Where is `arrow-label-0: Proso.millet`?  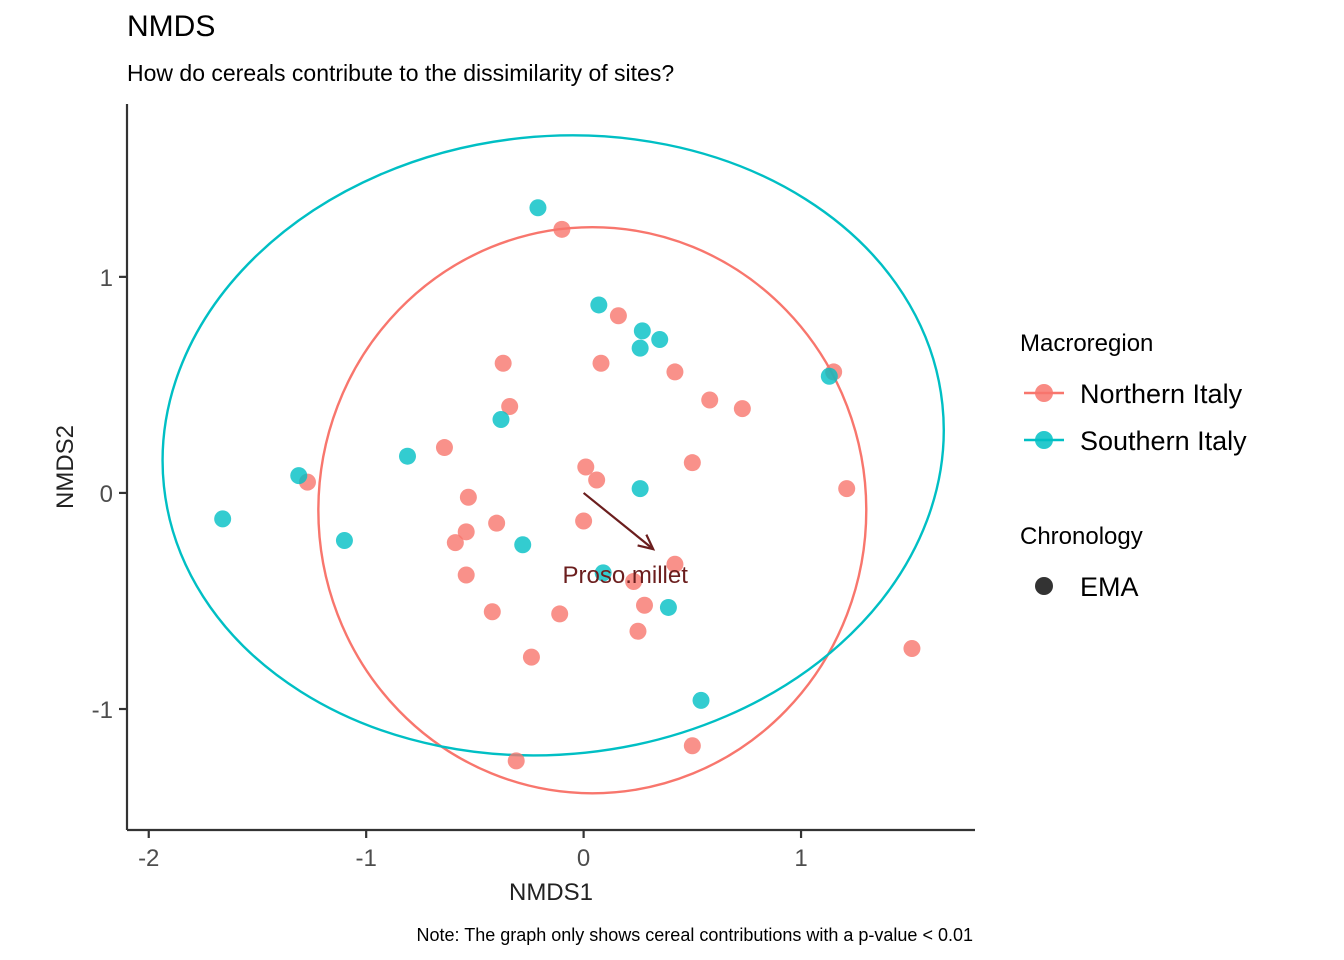 arrow-label-0: Proso.millet is located at coordinates (626, 575).